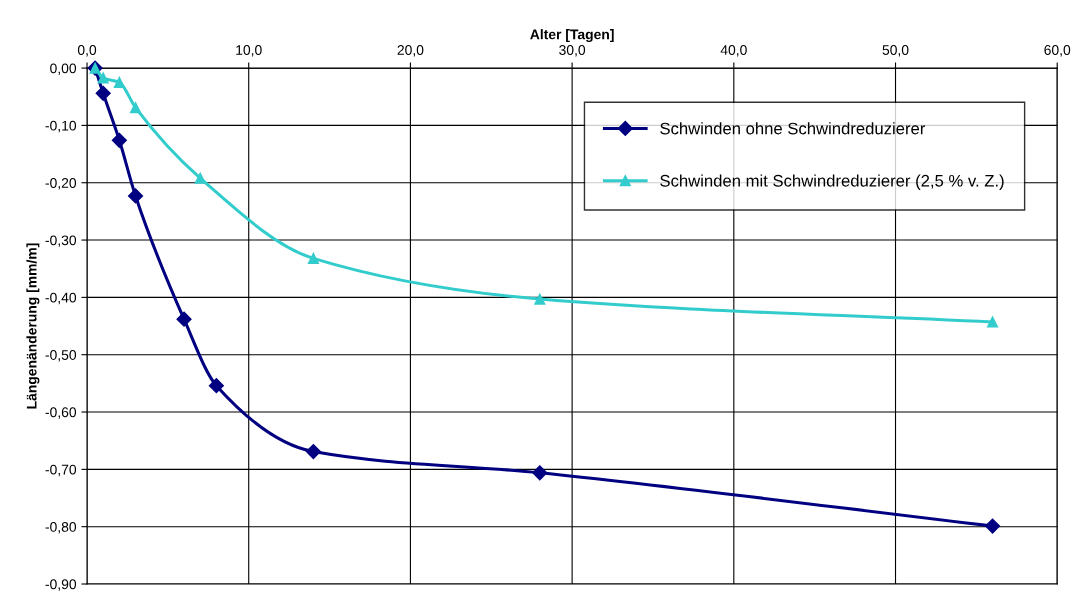 This screenshot has height=592, width=1081. I want to click on x-tick-label: 50,0, so click(895, 51).